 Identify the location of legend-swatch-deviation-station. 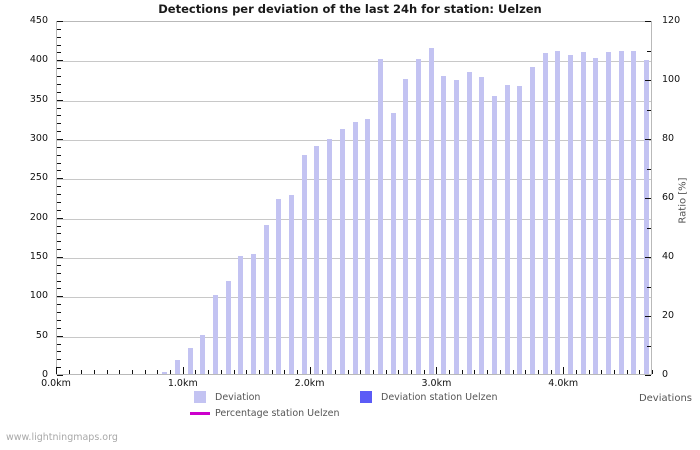
(366, 397).